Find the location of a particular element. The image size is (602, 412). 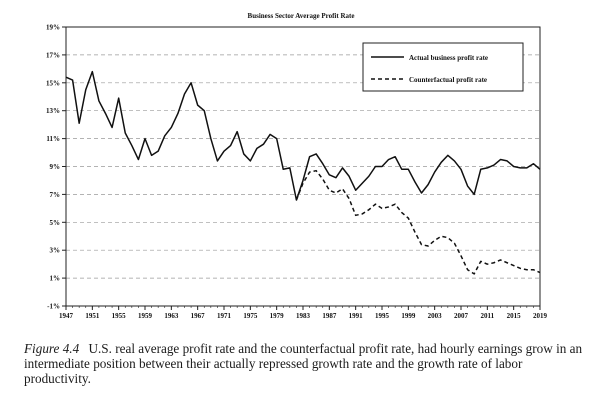

y-tick-label: 15% is located at coordinates (53, 83).